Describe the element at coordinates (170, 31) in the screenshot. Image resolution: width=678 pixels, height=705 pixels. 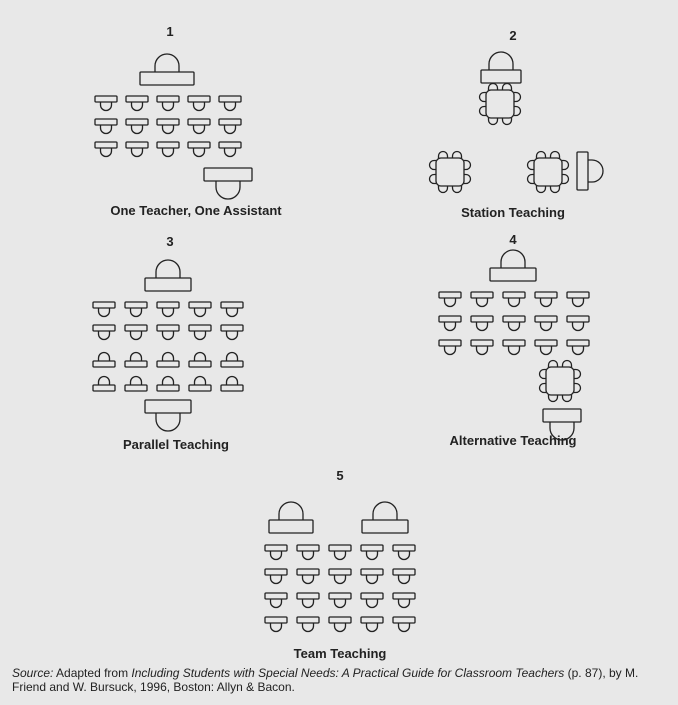
I see `panel-1-number: 1` at that location.